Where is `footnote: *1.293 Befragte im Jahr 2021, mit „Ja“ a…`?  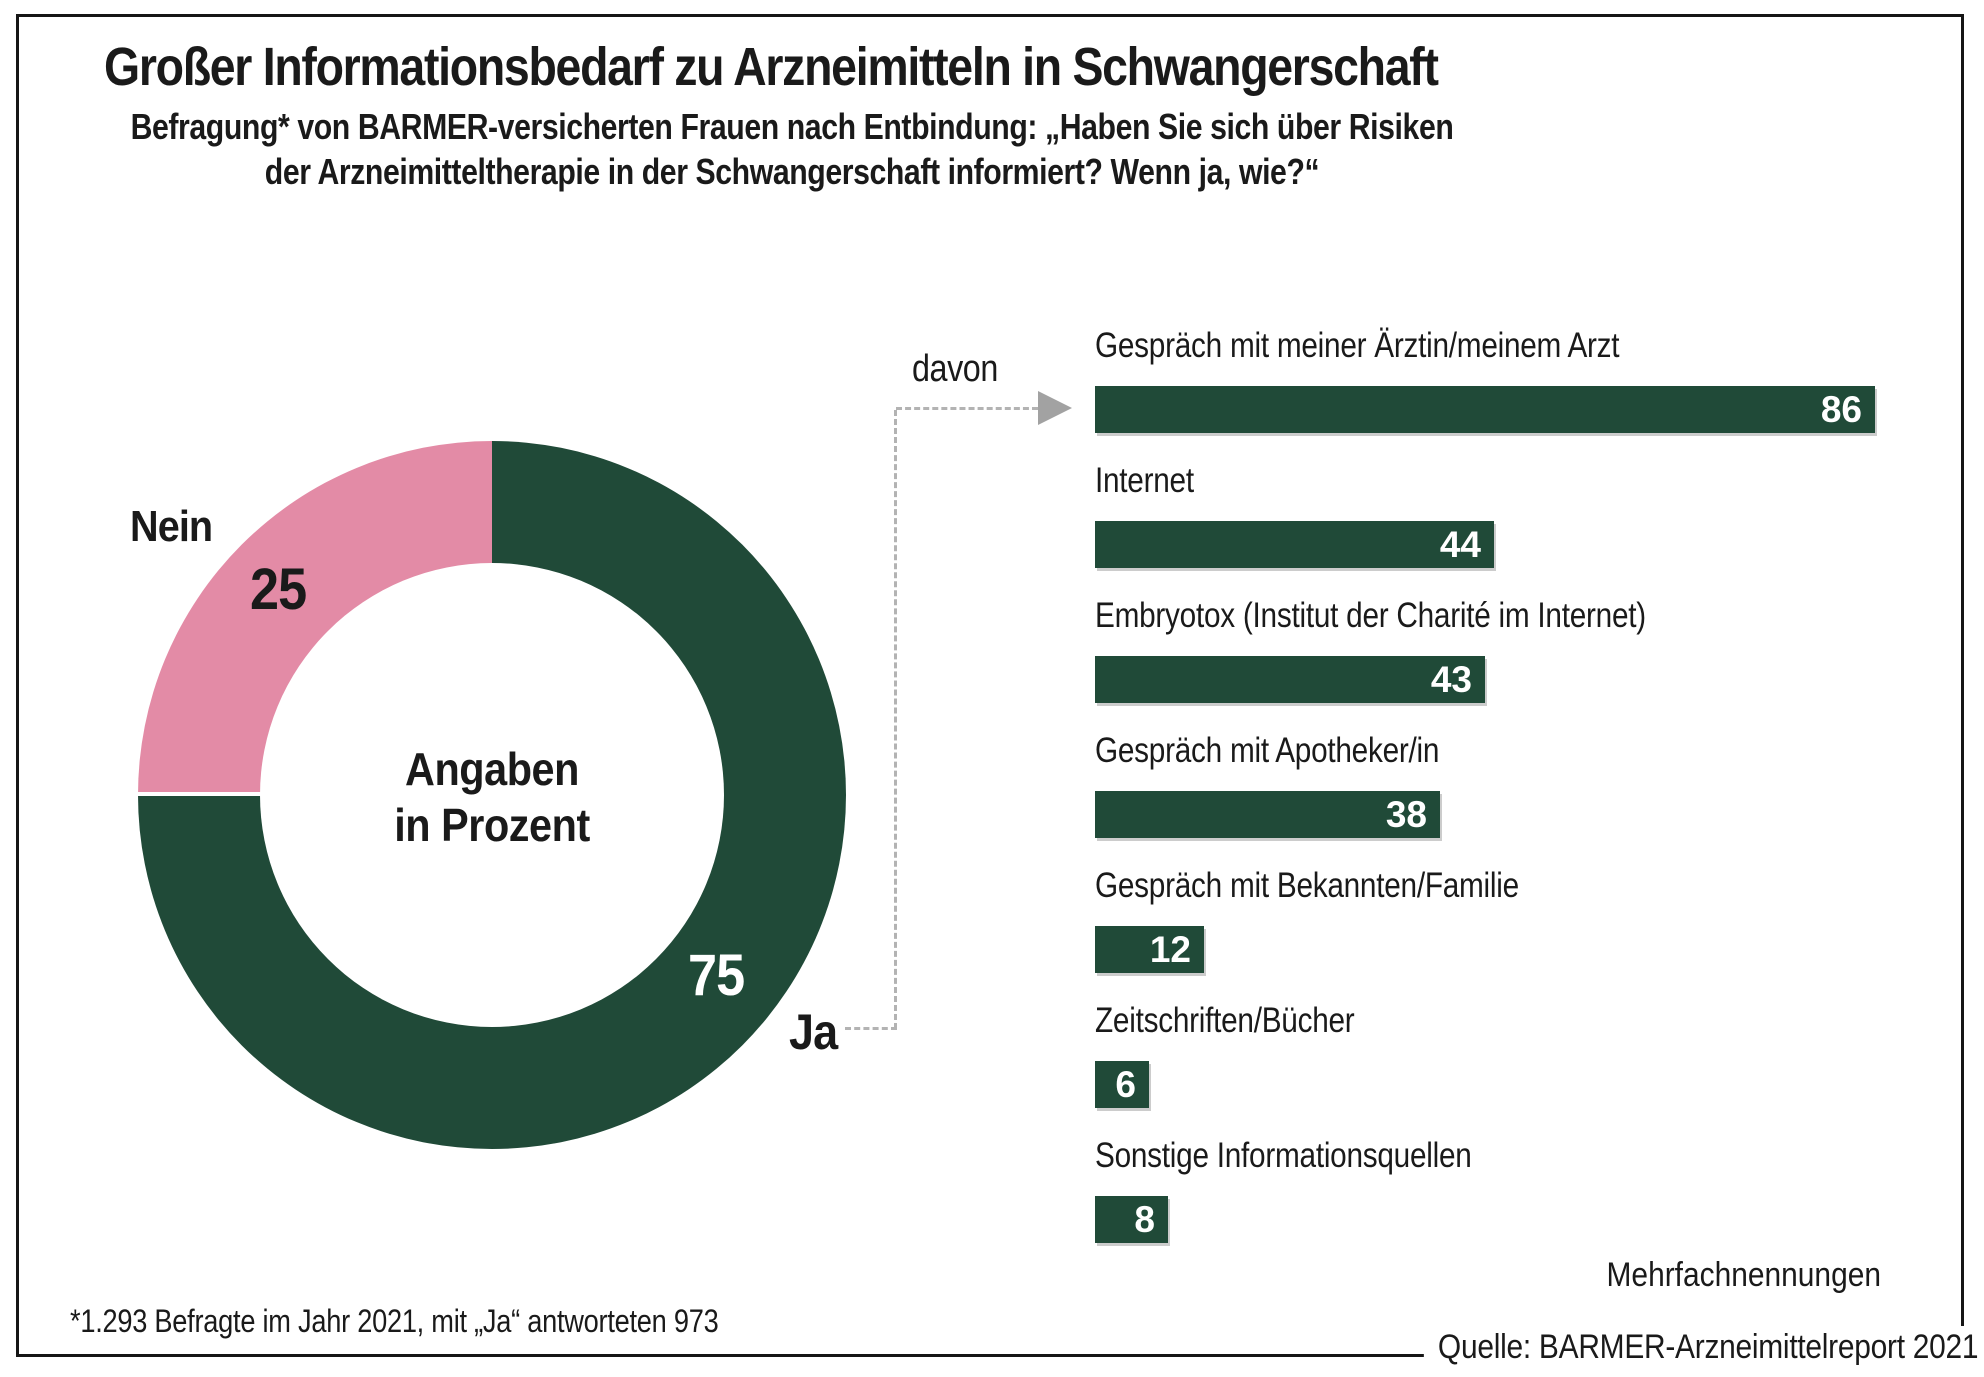 footnote: *1.293 Befragte im Jahr 2021, mit „Ja“ a… is located at coordinates (394, 1321).